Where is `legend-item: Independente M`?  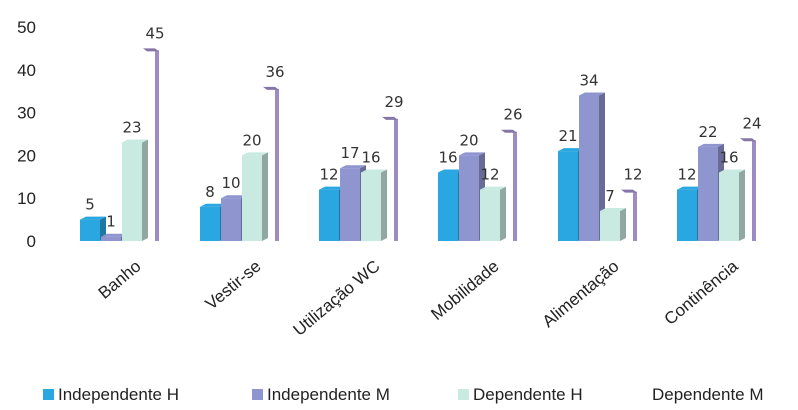 legend-item: Independente M is located at coordinates (321, 394).